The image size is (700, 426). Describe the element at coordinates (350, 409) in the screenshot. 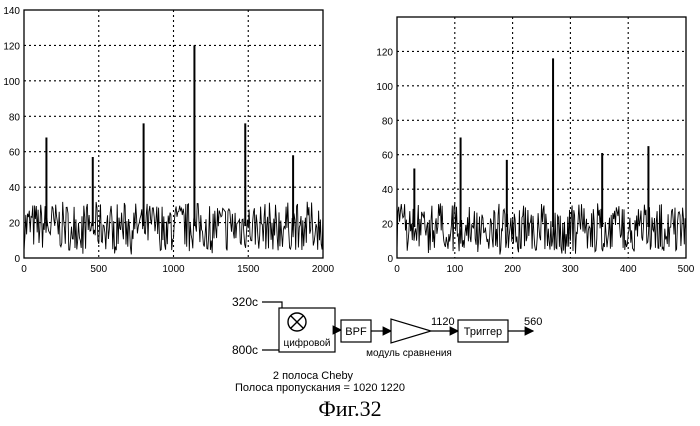

I see `figure-caption: Фиг.32` at that location.